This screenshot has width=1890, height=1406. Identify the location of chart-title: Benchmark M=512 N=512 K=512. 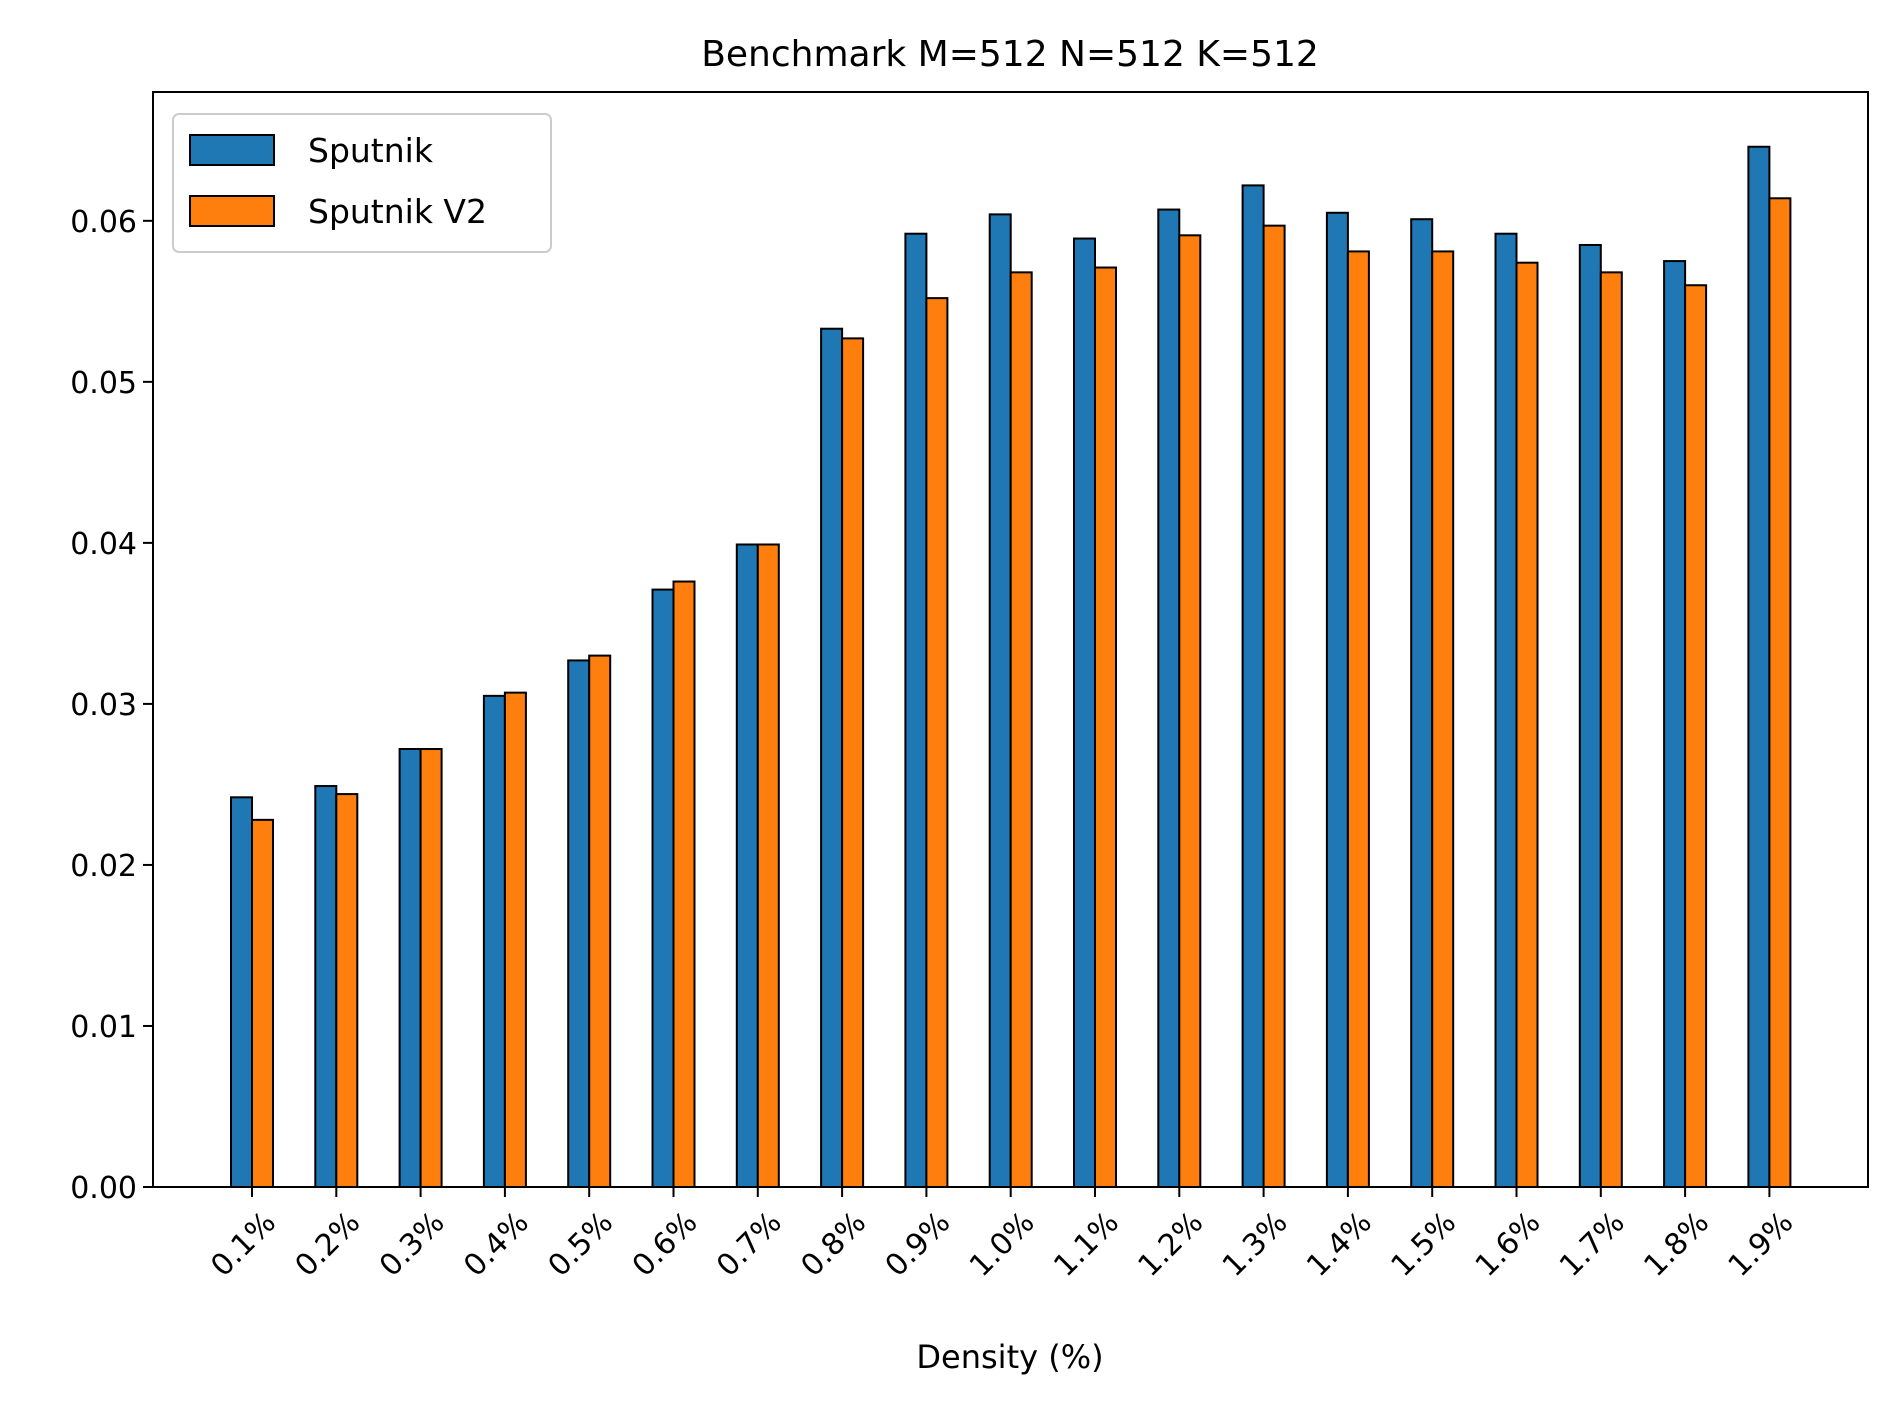
(1010, 54).